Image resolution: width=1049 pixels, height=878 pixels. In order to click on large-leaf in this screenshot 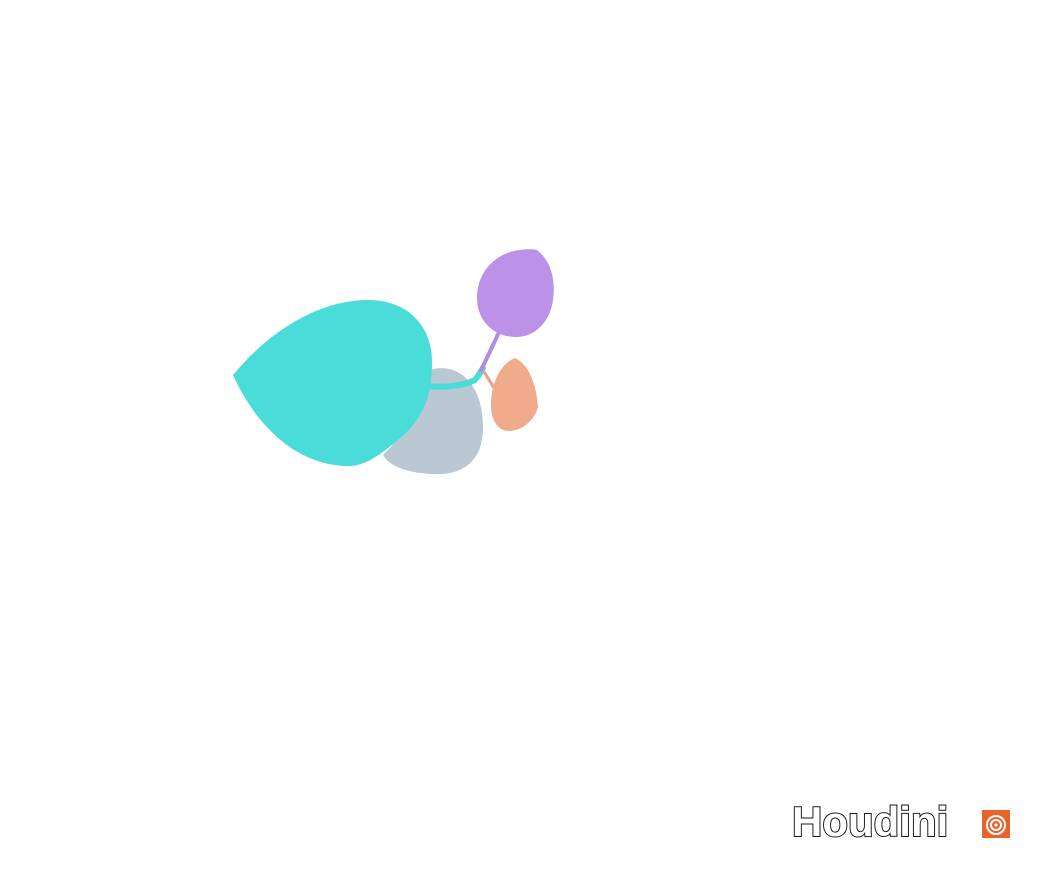, I will do `click(332, 383)`.